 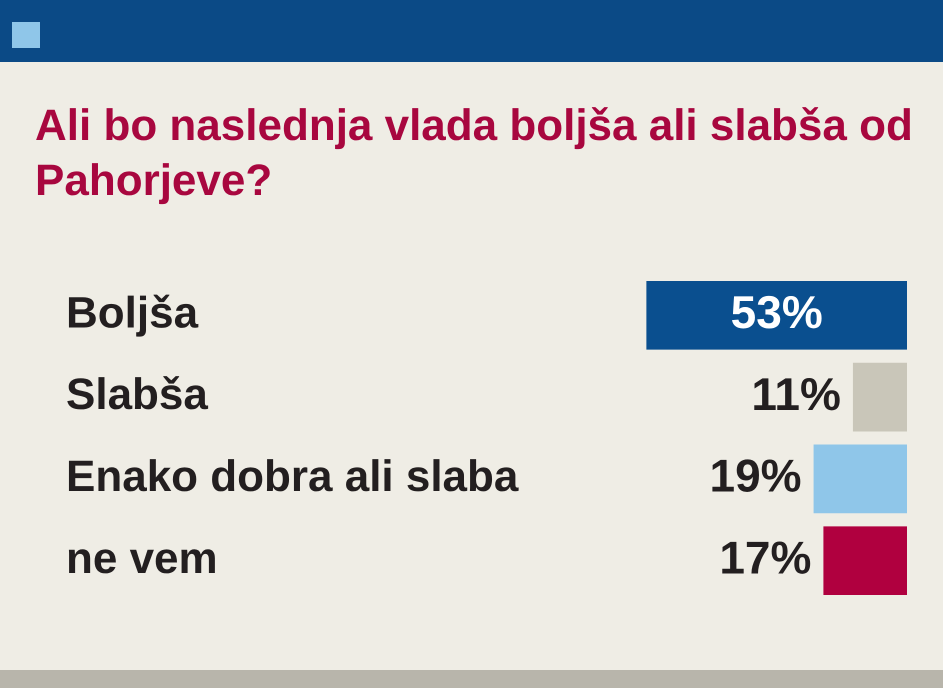 What do you see at coordinates (796, 394) in the screenshot?
I see `data-label: 11%` at bounding box center [796, 394].